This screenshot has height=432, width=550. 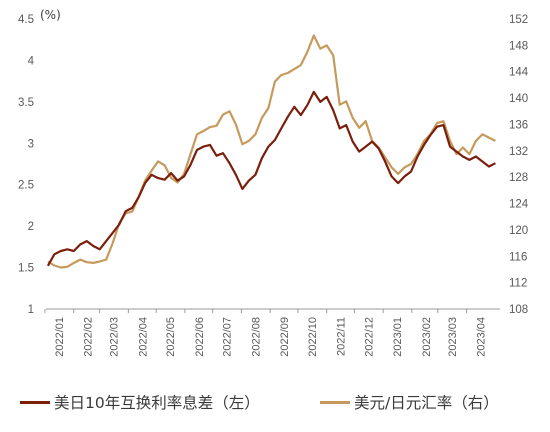 What do you see at coordinates (519, 165) in the screenshot?
I see `y-right-axis: 108 112 116 120 124 128 132 136 140 144 148 152` at bounding box center [519, 165].